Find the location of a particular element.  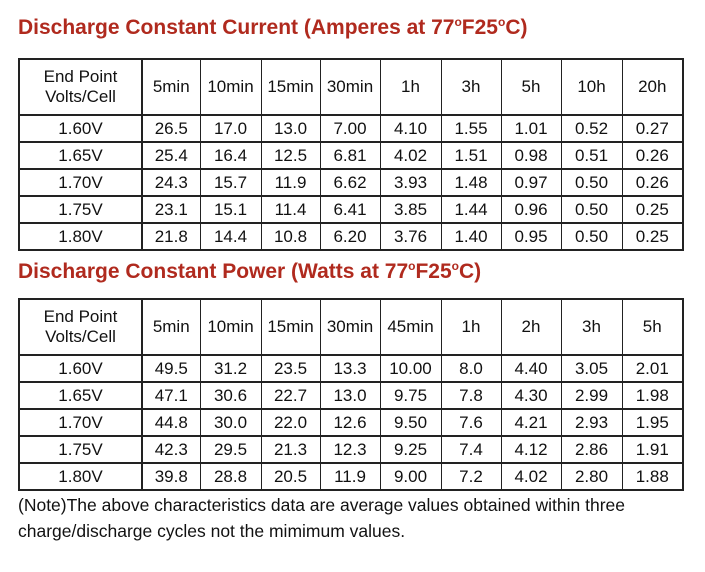

value-cell: 9.50 is located at coordinates (410, 422).